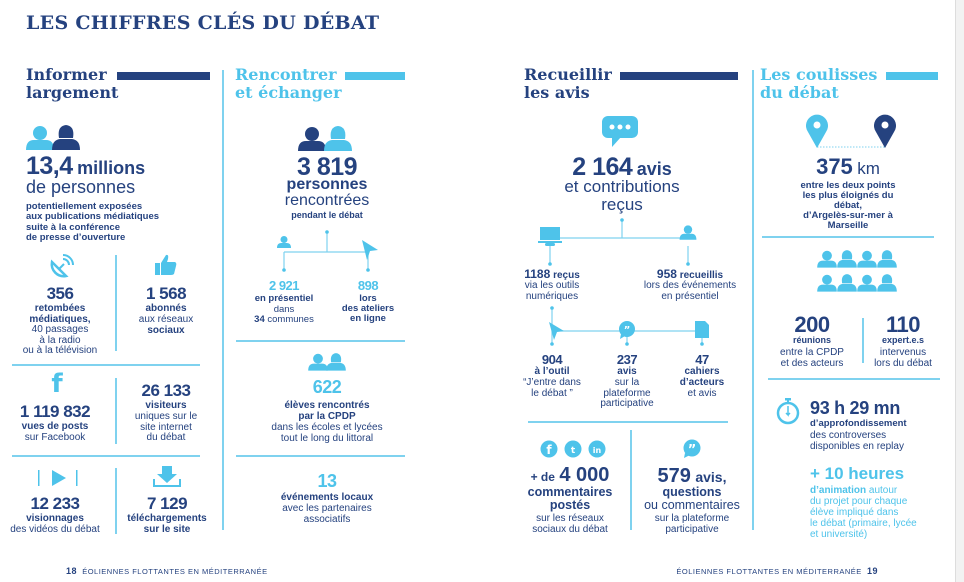 The height and width of the screenshot is (582, 964). I want to click on stat-text: sur Facebook, so click(55, 437).